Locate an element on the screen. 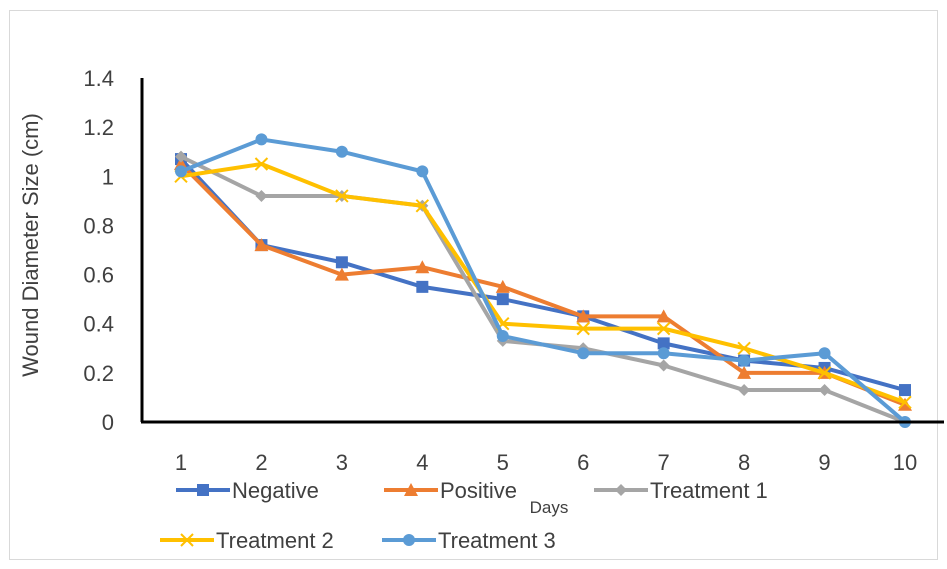 This screenshot has width=947, height=569. y-tick-label: 0.2 is located at coordinates (98, 373).